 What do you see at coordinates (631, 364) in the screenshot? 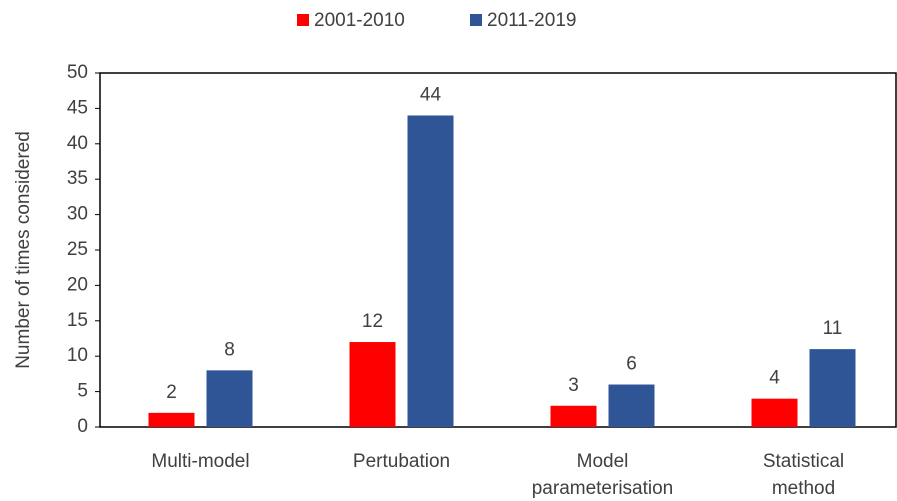
I see `value-label: 6` at bounding box center [631, 364].